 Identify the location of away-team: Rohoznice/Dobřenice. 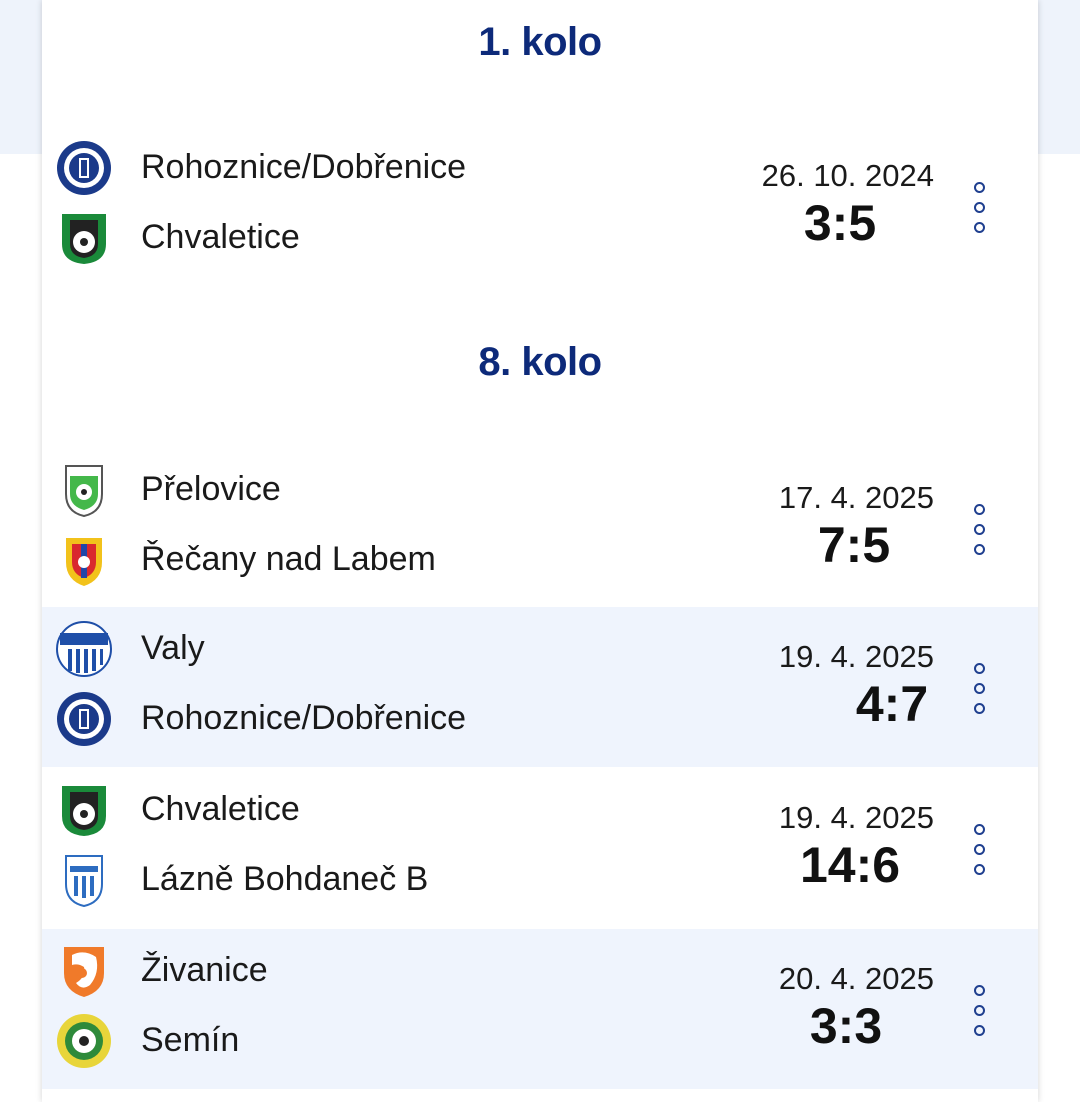
(406, 719).